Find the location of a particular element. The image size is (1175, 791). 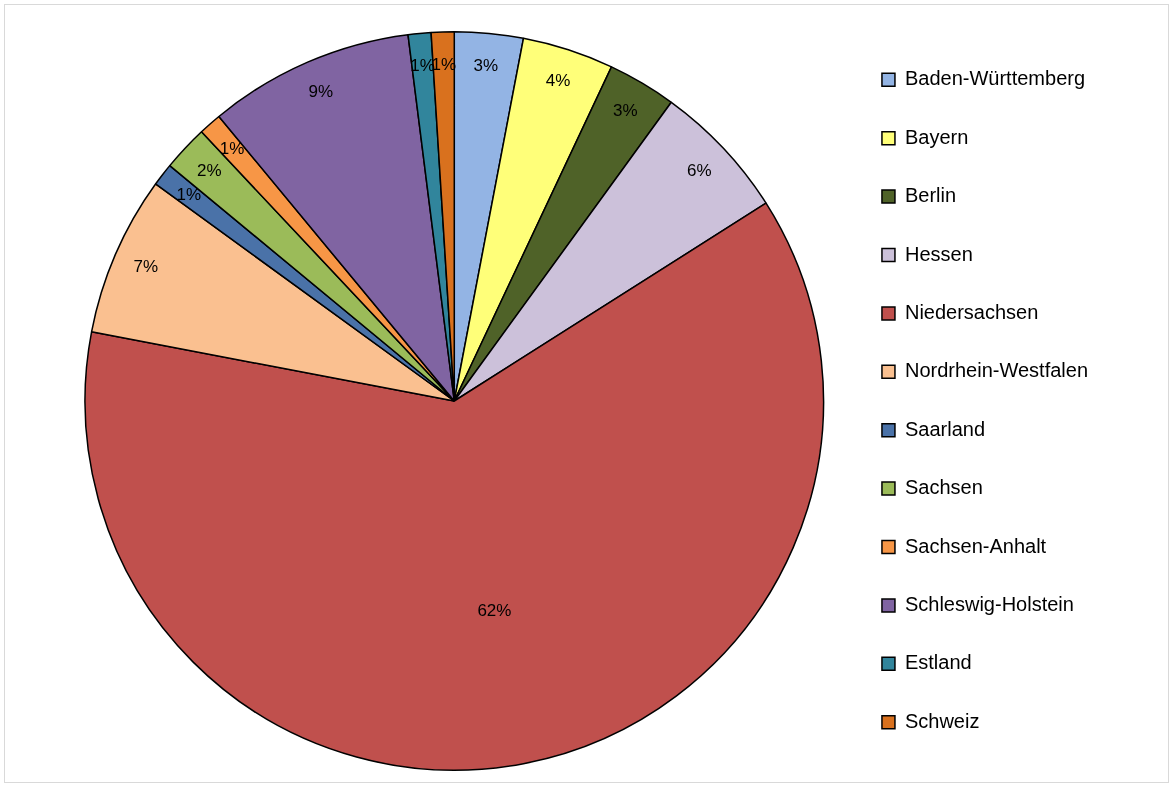

legend-label: Bayern is located at coordinates (936, 136).